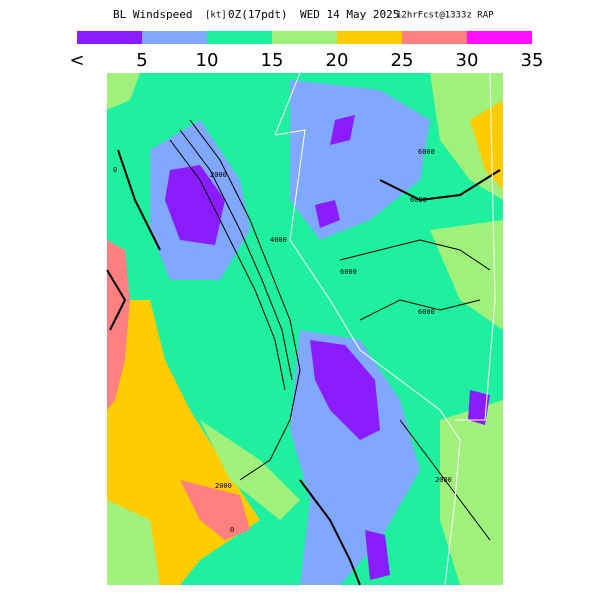 Image resolution: width=611 pixels, height=611 pixels. I want to click on time: 0Z(17pdt), so click(258, 14).